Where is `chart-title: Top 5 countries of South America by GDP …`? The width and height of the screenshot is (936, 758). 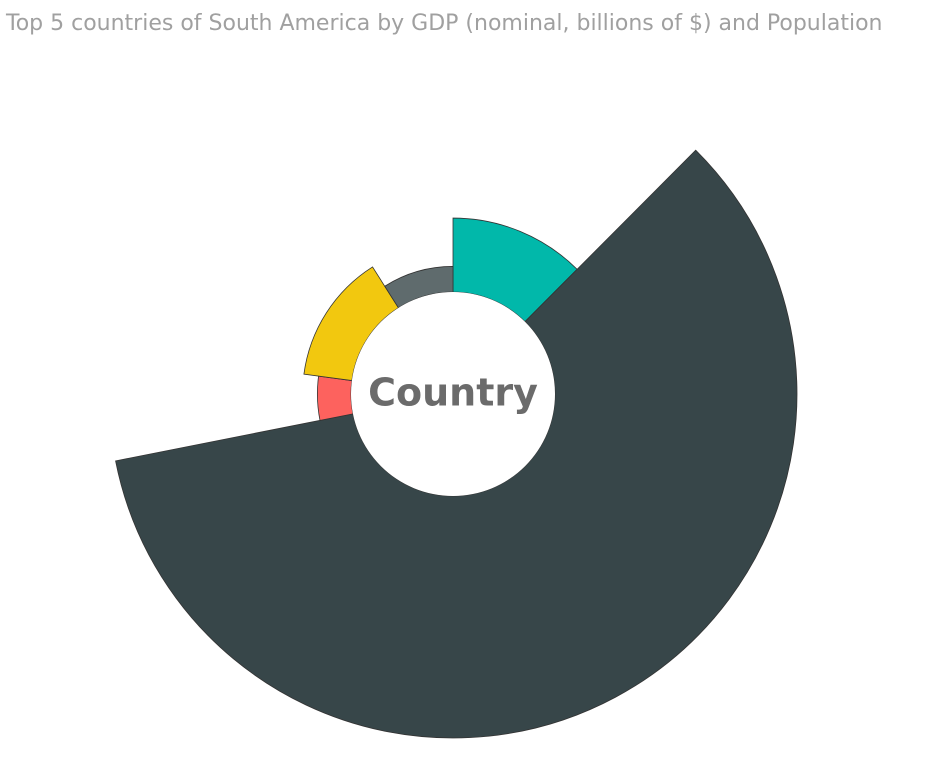
chart-title: Top 5 countries of South America by GDP … is located at coordinates (444, 23).